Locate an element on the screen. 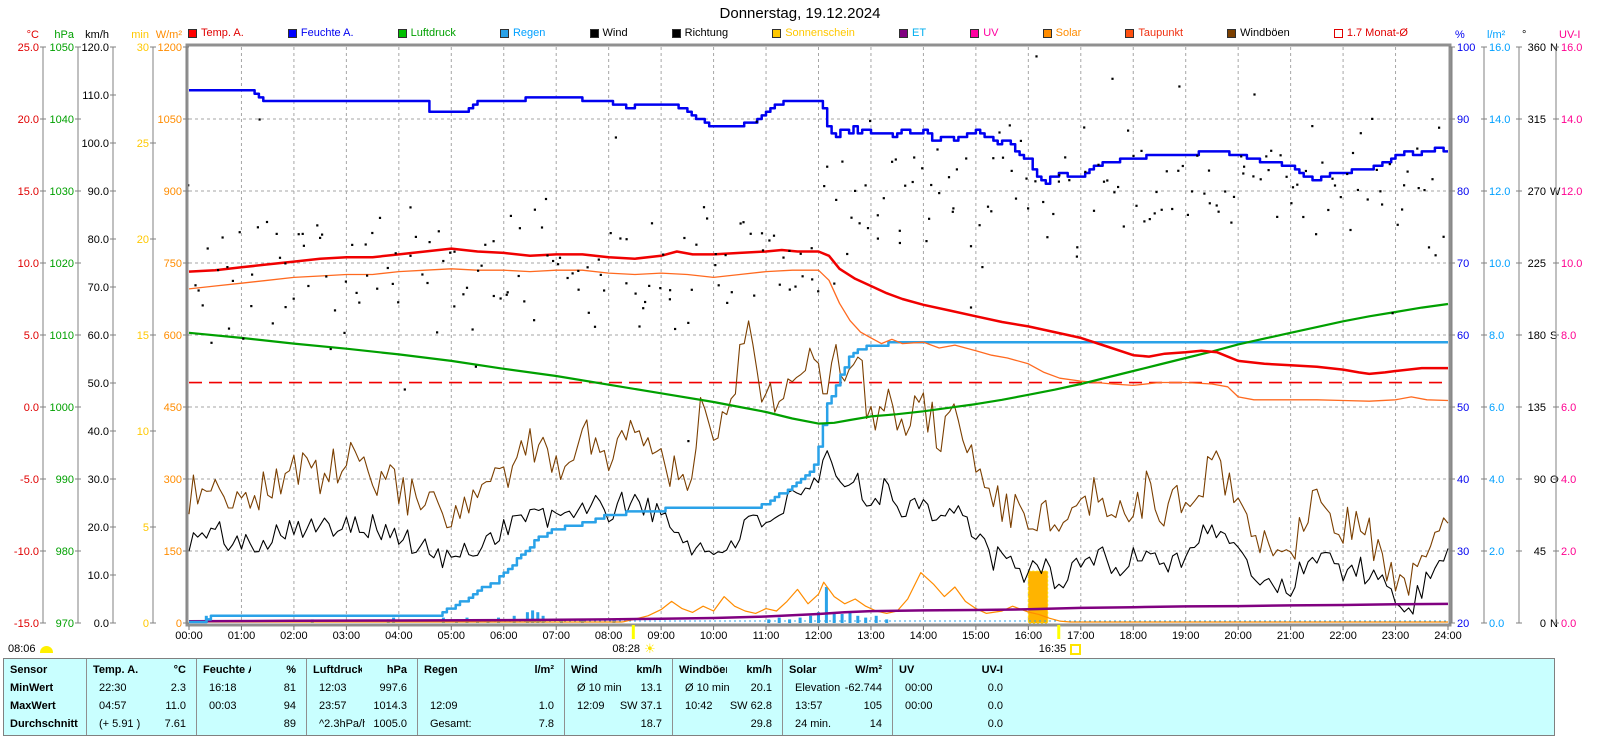 The width and height of the screenshot is (1600, 740). cell-time: Gesamt: is located at coordinates (451, 724).